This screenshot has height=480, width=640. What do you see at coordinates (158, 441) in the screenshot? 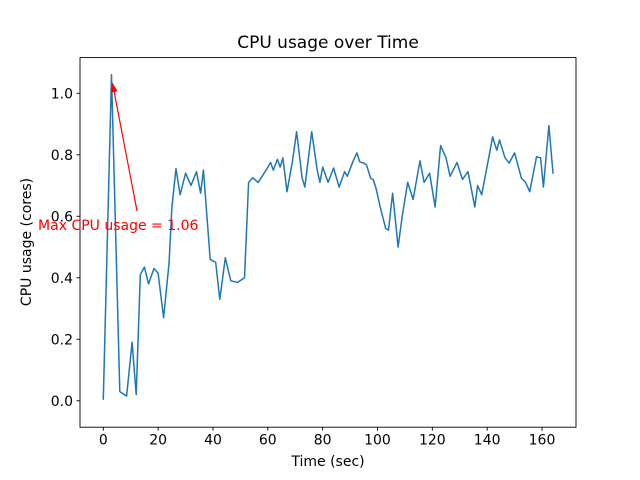
I see `x-tick-label: 20` at bounding box center [158, 441].